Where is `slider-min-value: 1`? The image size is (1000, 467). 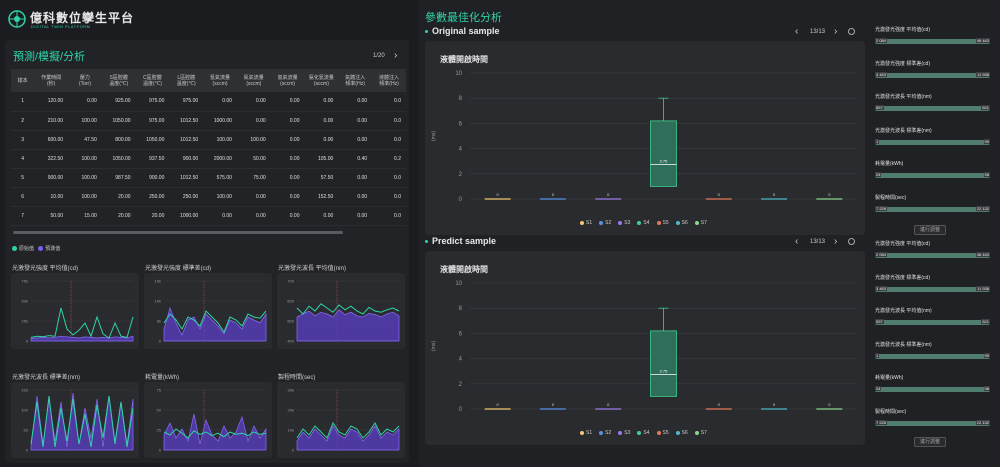
slider-min-value: 1 is located at coordinates (877, 141).